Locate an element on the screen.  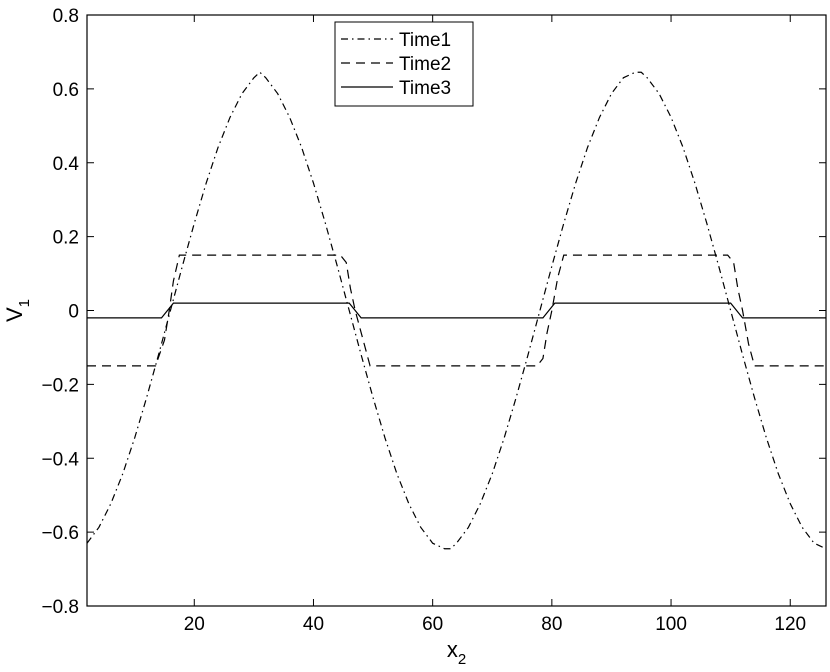
legend-label: Time1 is located at coordinates (425, 40).